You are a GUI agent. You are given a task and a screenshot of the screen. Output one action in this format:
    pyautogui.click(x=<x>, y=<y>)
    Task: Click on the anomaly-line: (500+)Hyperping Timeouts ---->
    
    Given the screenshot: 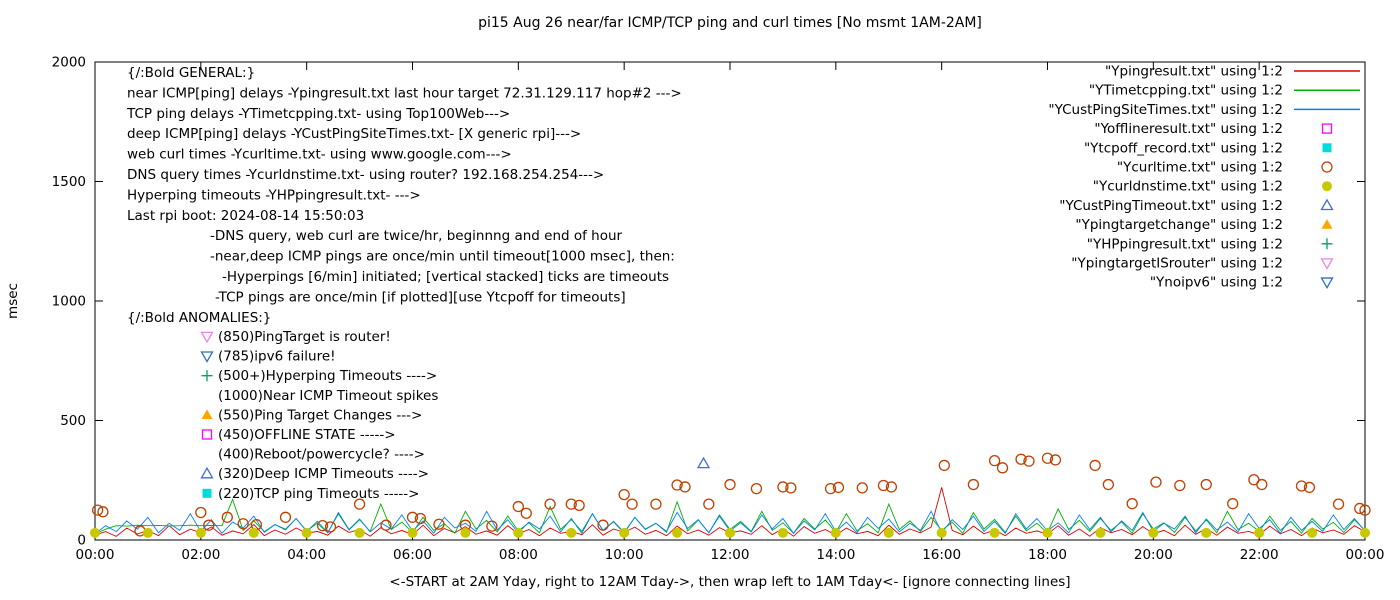 What is the action you would take?
    pyautogui.click(x=327, y=376)
    